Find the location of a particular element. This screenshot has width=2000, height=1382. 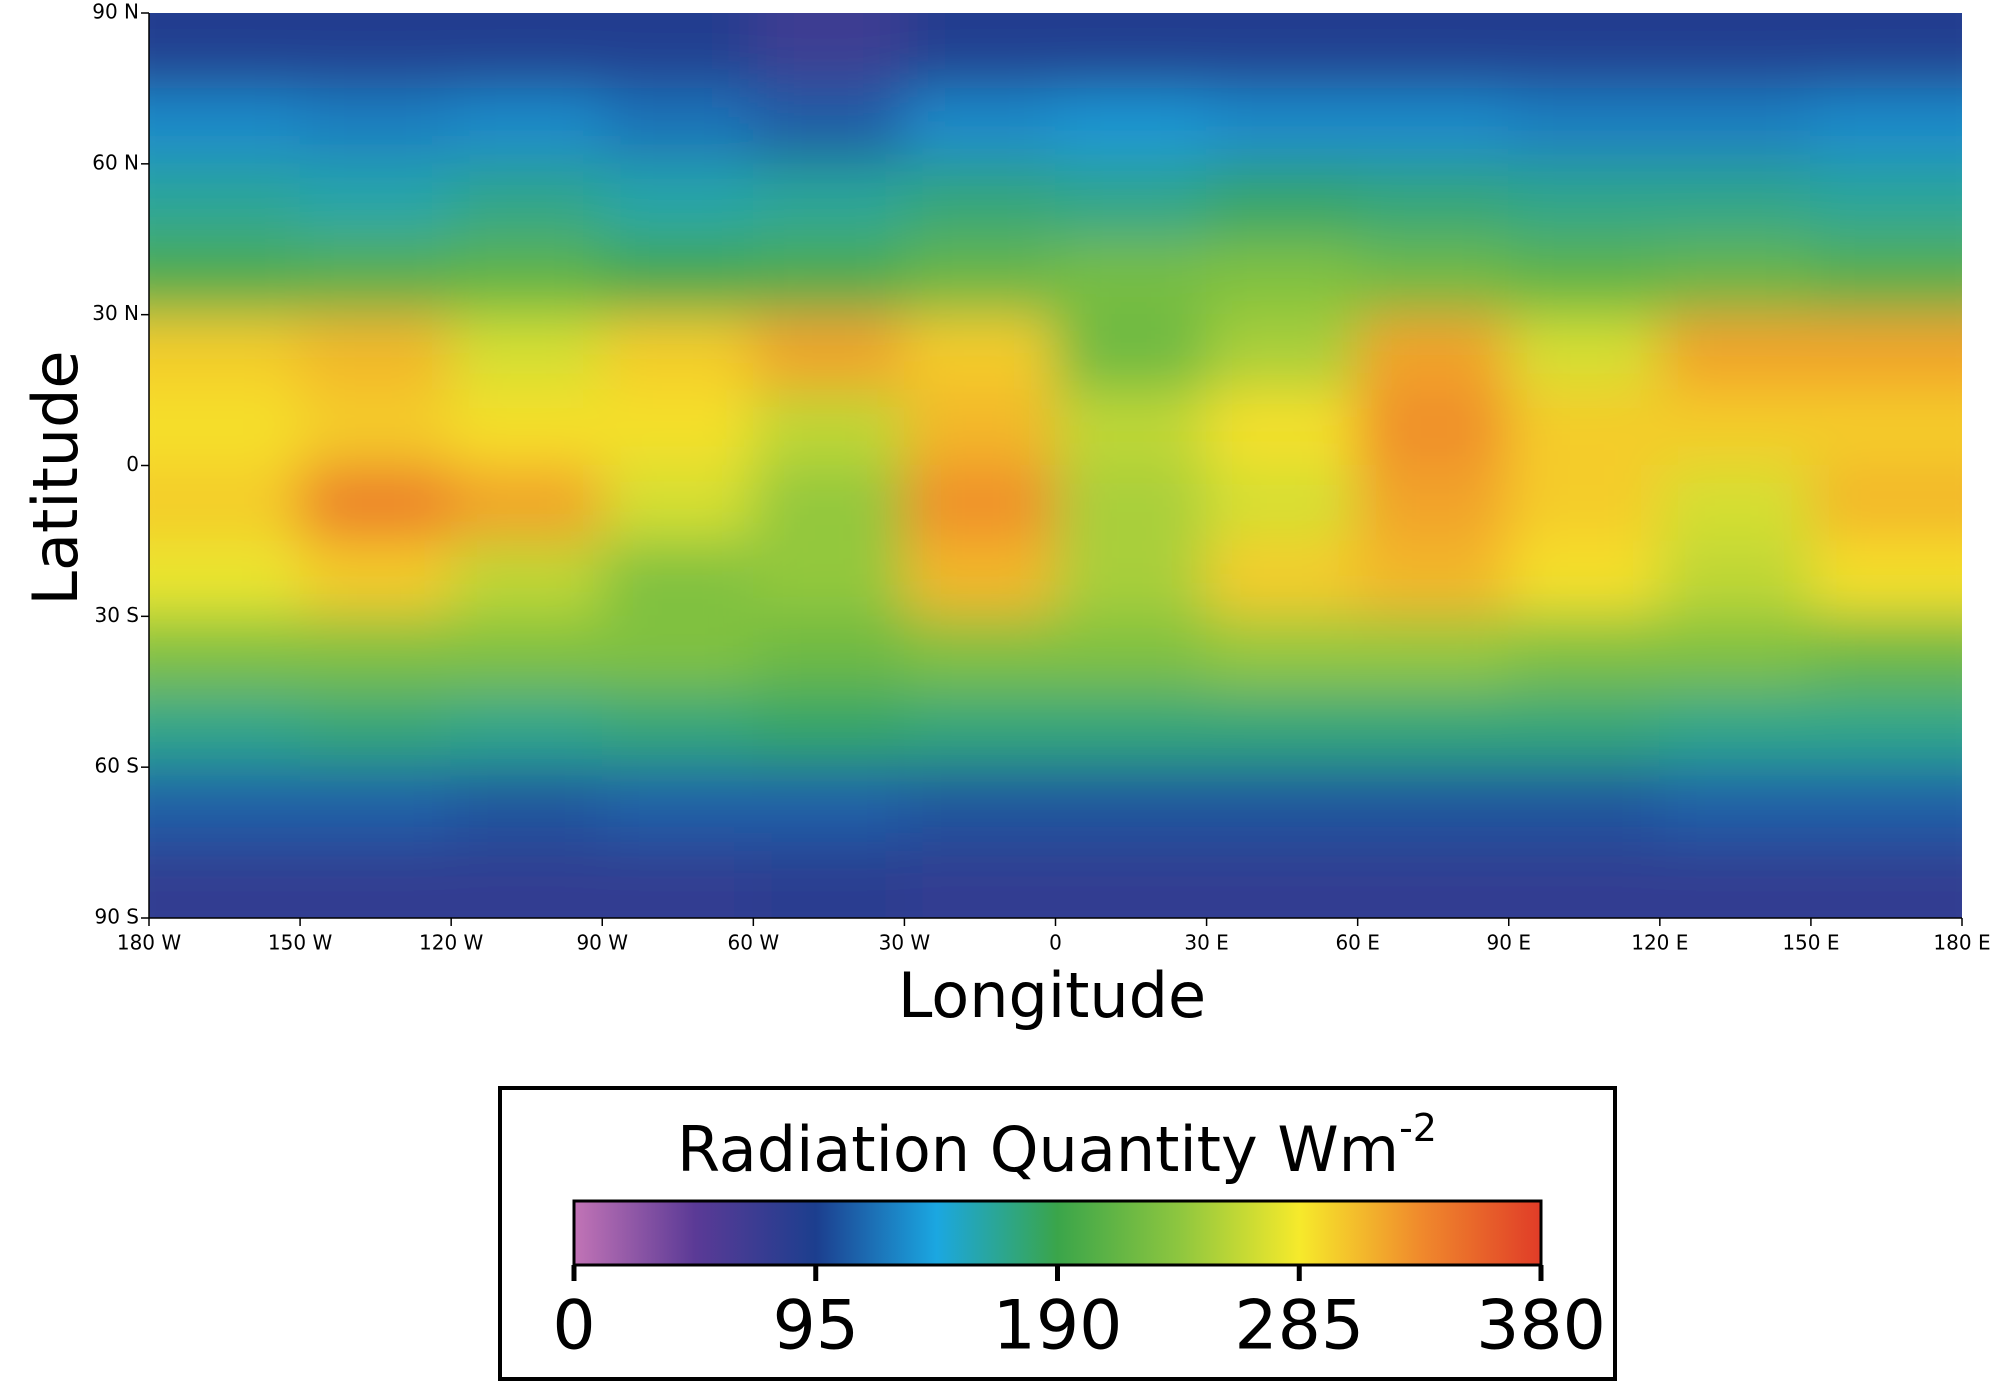

x-tick-label: 30 W is located at coordinates (905, 943).